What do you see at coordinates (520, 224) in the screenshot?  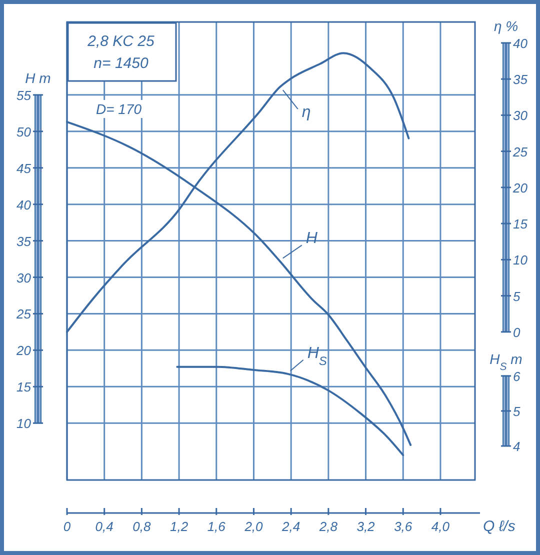 I see `y2-tick-label: 15` at bounding box center [520, 224].